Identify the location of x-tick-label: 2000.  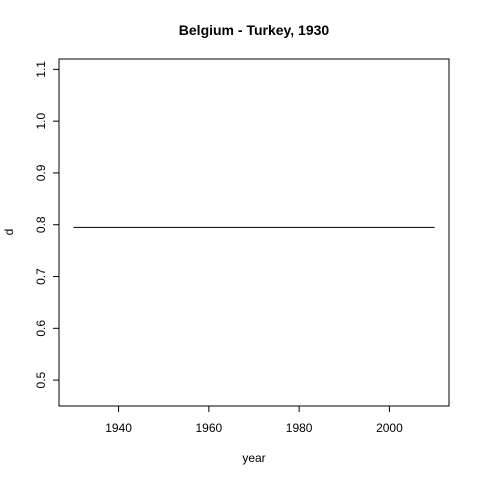
(389, 428).